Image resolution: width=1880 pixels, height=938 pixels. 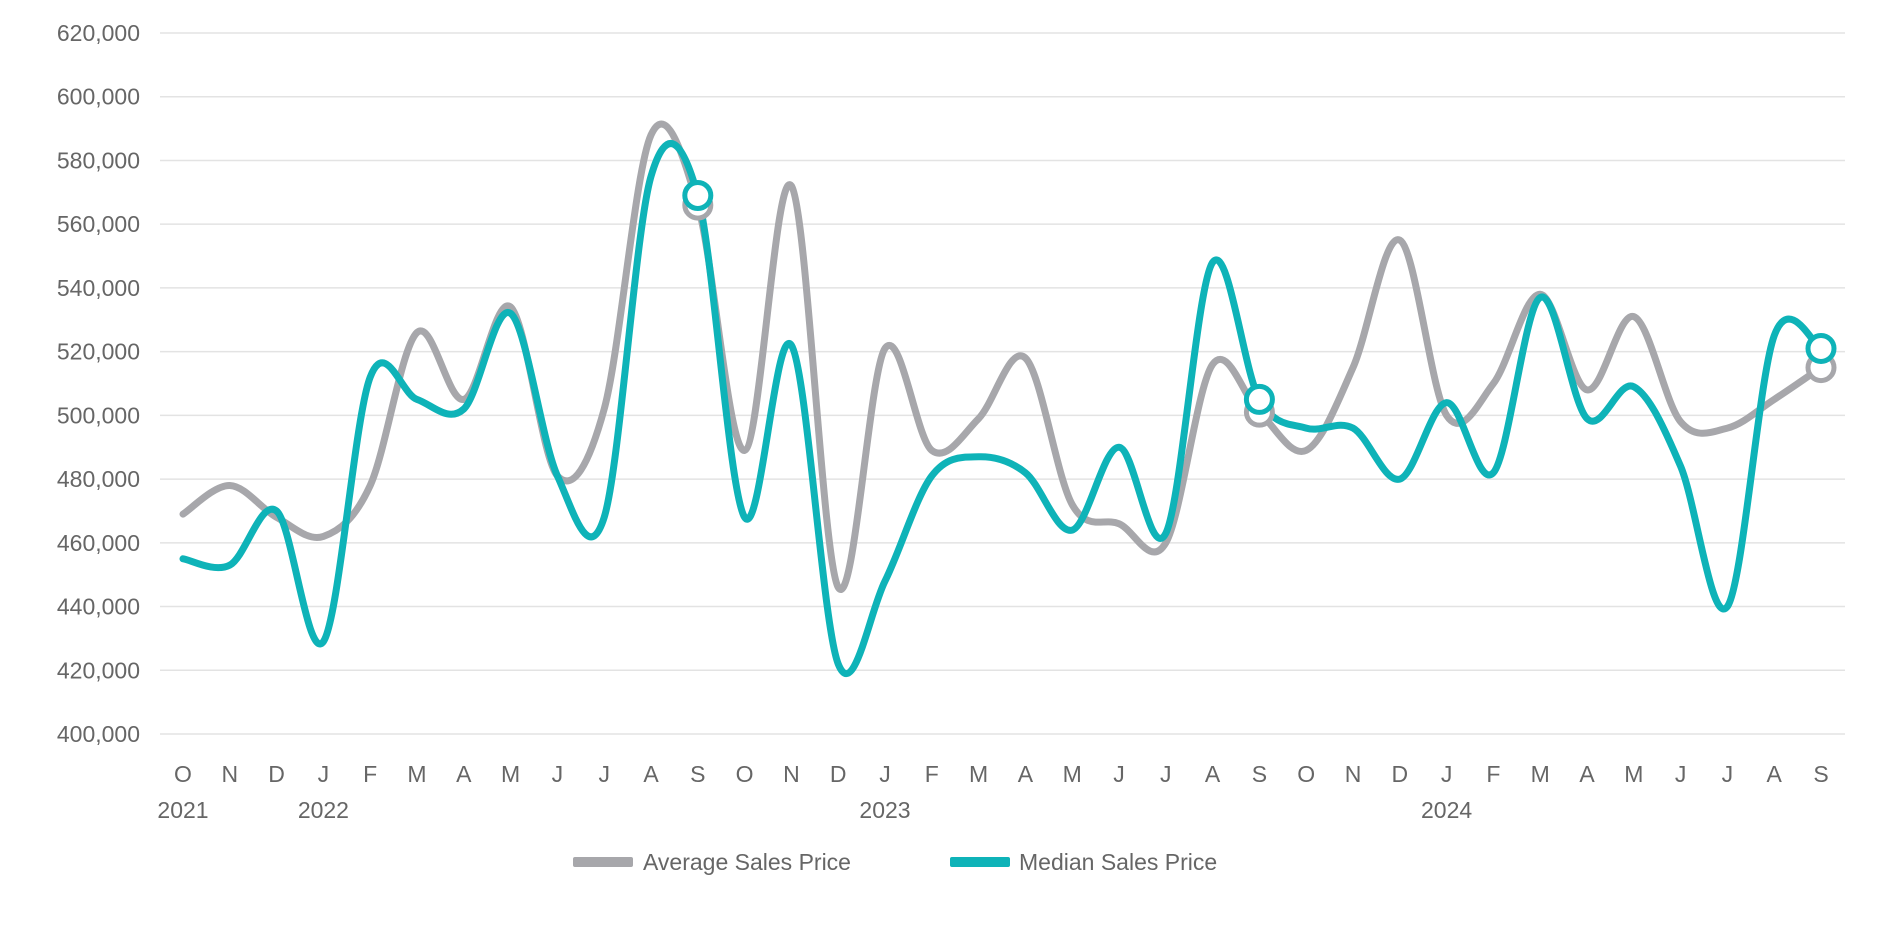 What do you see at coordinates (895, 862) in the screenshot?
I see `legend: Average Sales Price Median Sales Price` at bounding box center [895, 862].